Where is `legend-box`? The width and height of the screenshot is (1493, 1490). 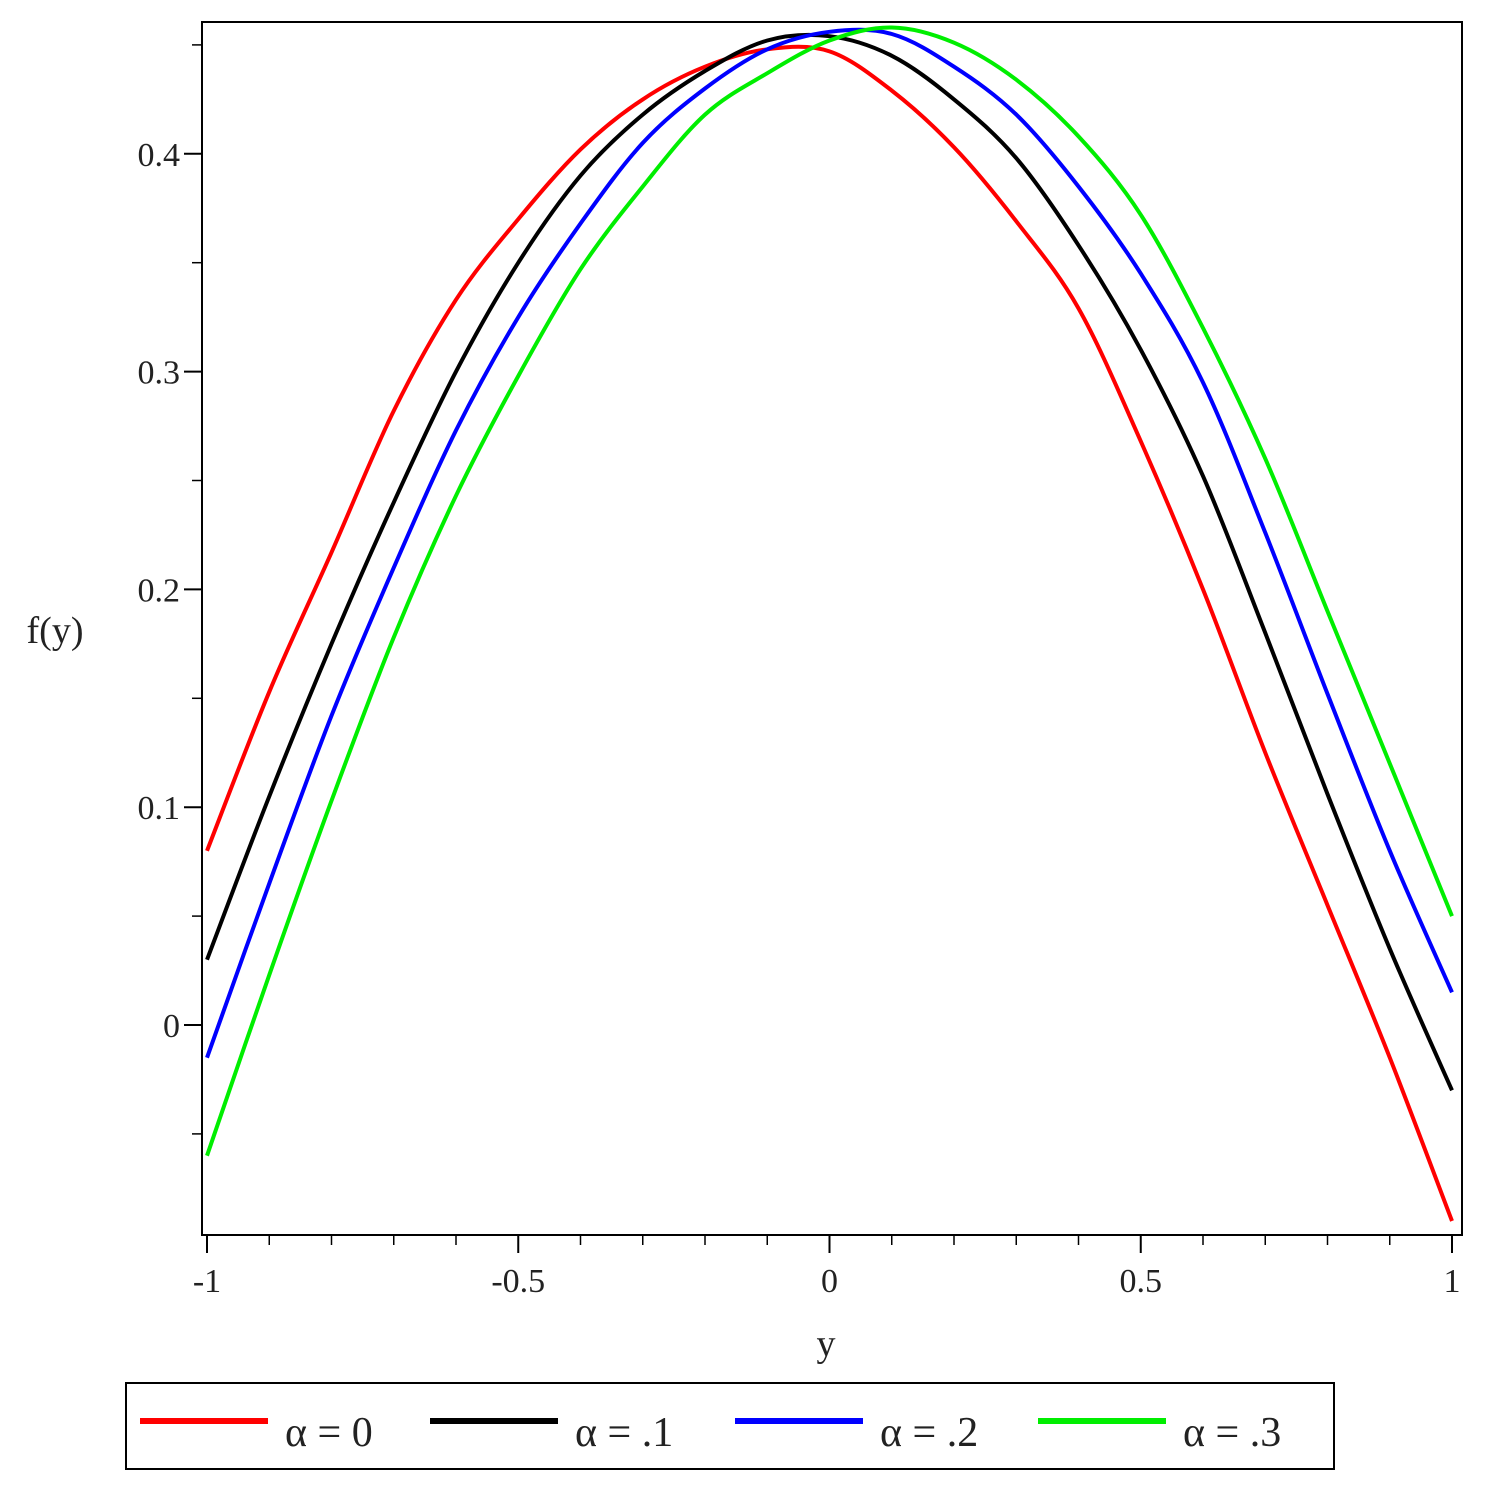 legend-box is located at coordinates (730, 1426).